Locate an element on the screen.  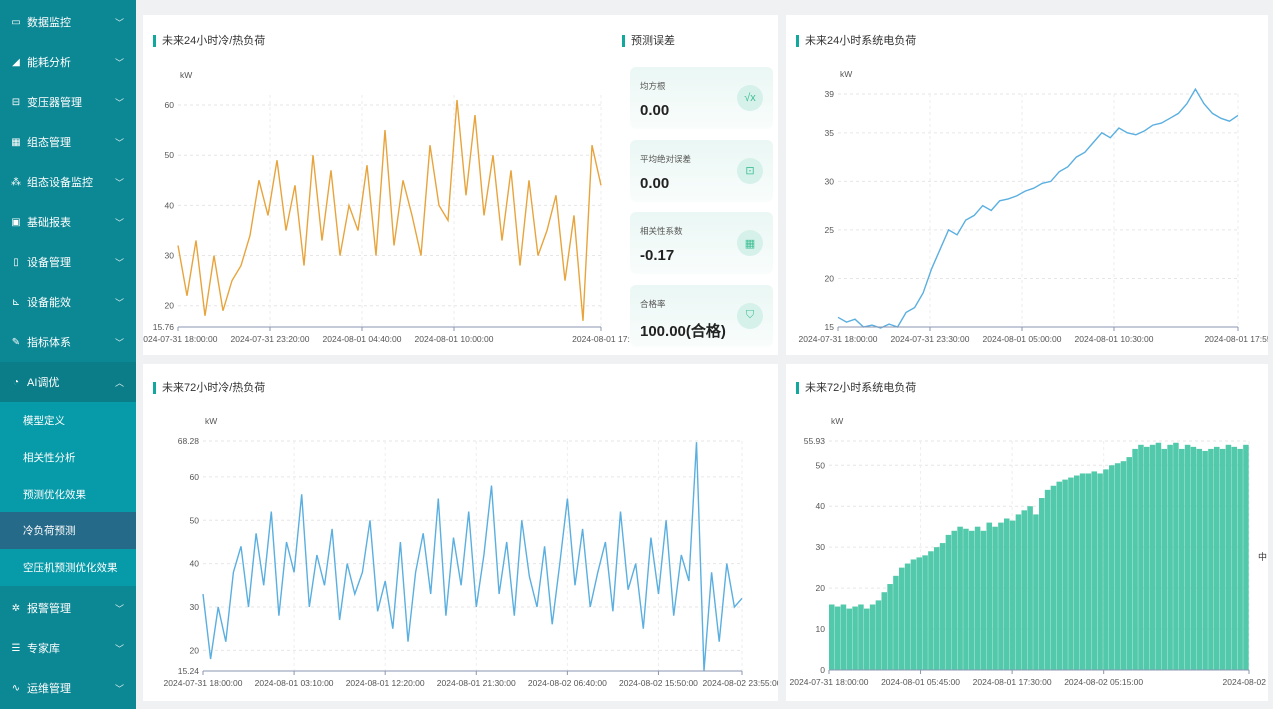
sidebar-item: ☰ 专家库 ﹀ is located at coordinates (68, 648).